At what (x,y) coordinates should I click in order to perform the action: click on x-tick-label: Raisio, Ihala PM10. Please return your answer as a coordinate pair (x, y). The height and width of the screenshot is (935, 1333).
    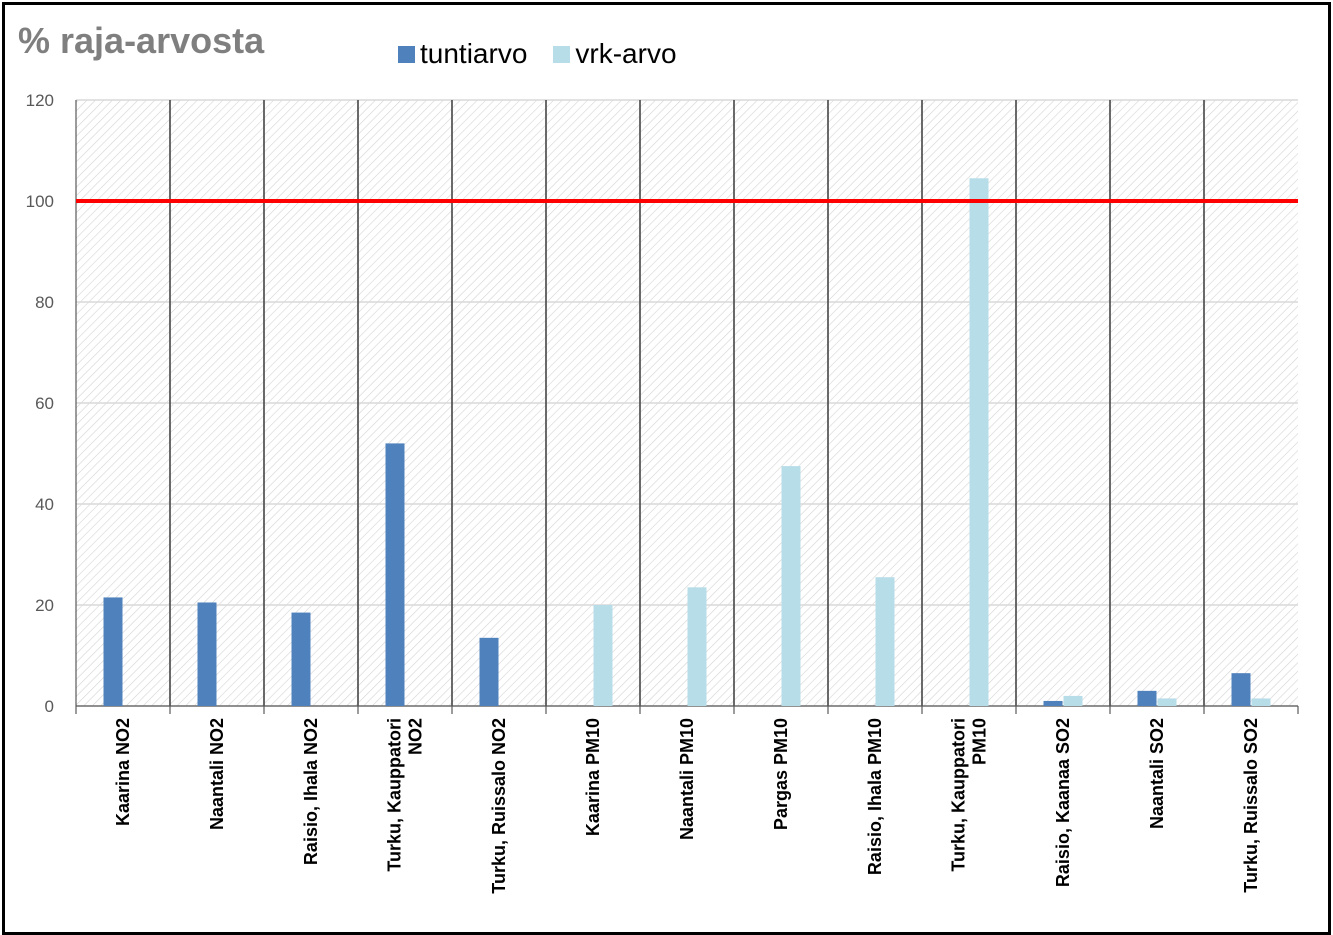
    Looking at the image, I should click on (875, 796).